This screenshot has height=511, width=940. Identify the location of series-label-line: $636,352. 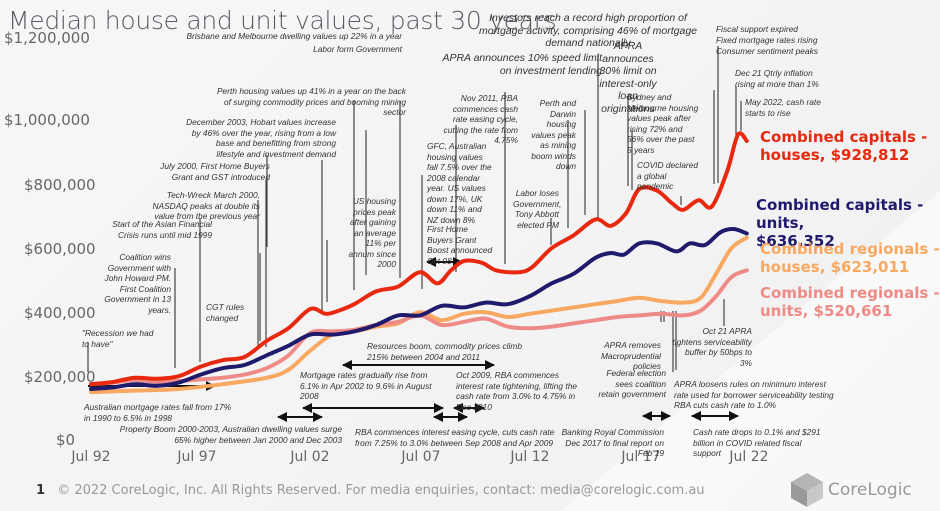
(795, 241).